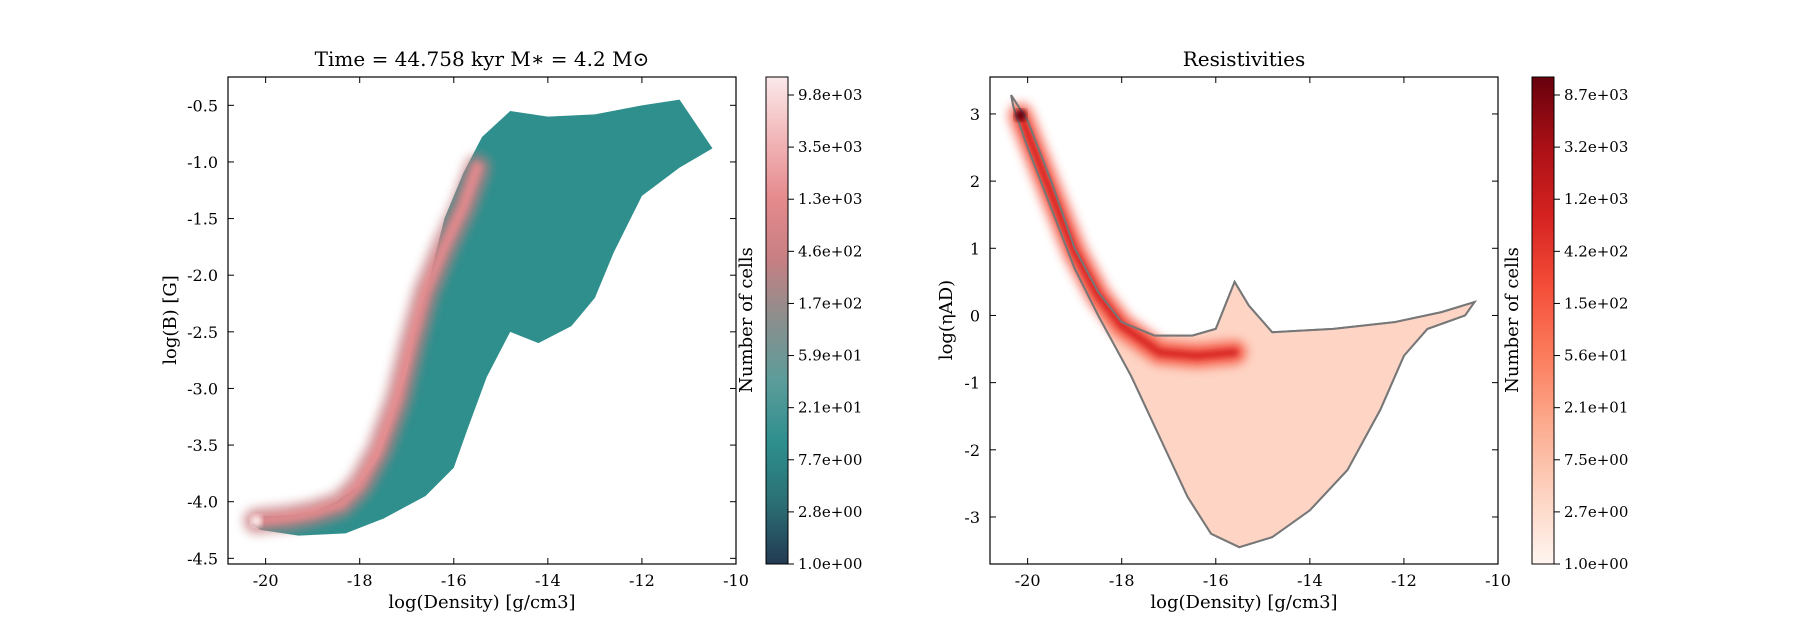  Describe the element at coordinates (1512, 320) in the screenshot. I see `right-colorbar-label: Number of cells` at that location.